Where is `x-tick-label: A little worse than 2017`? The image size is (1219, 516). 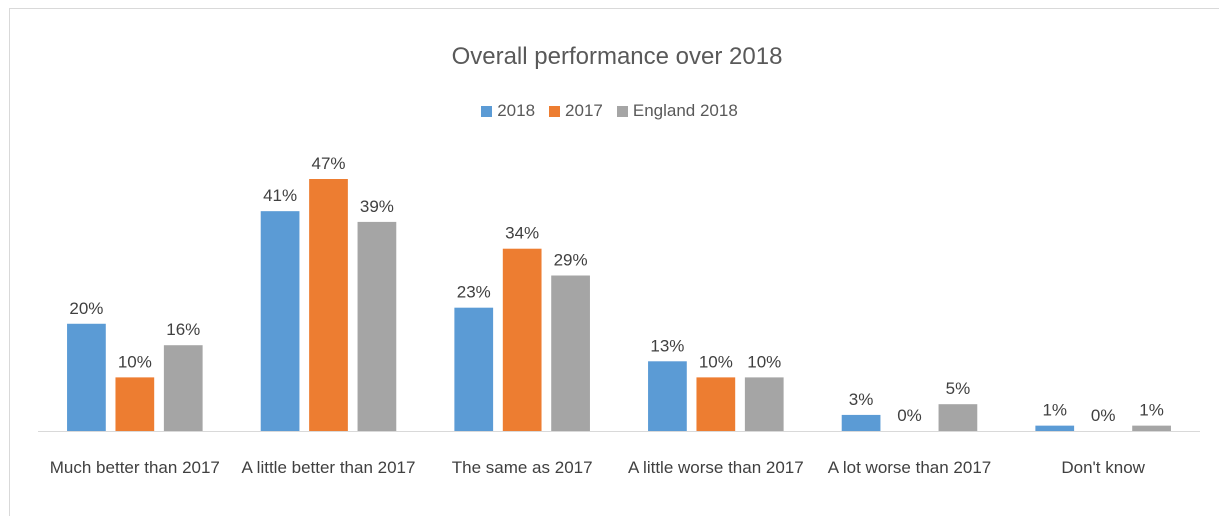 x-tick-label: A little worse than 2017 is located at coordinates (715, 467).